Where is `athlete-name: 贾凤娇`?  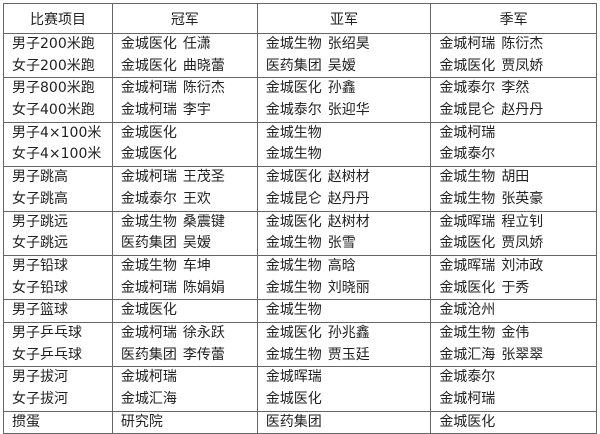 athlete-name: 贾凤娇 is located at coordinates (522, 65).